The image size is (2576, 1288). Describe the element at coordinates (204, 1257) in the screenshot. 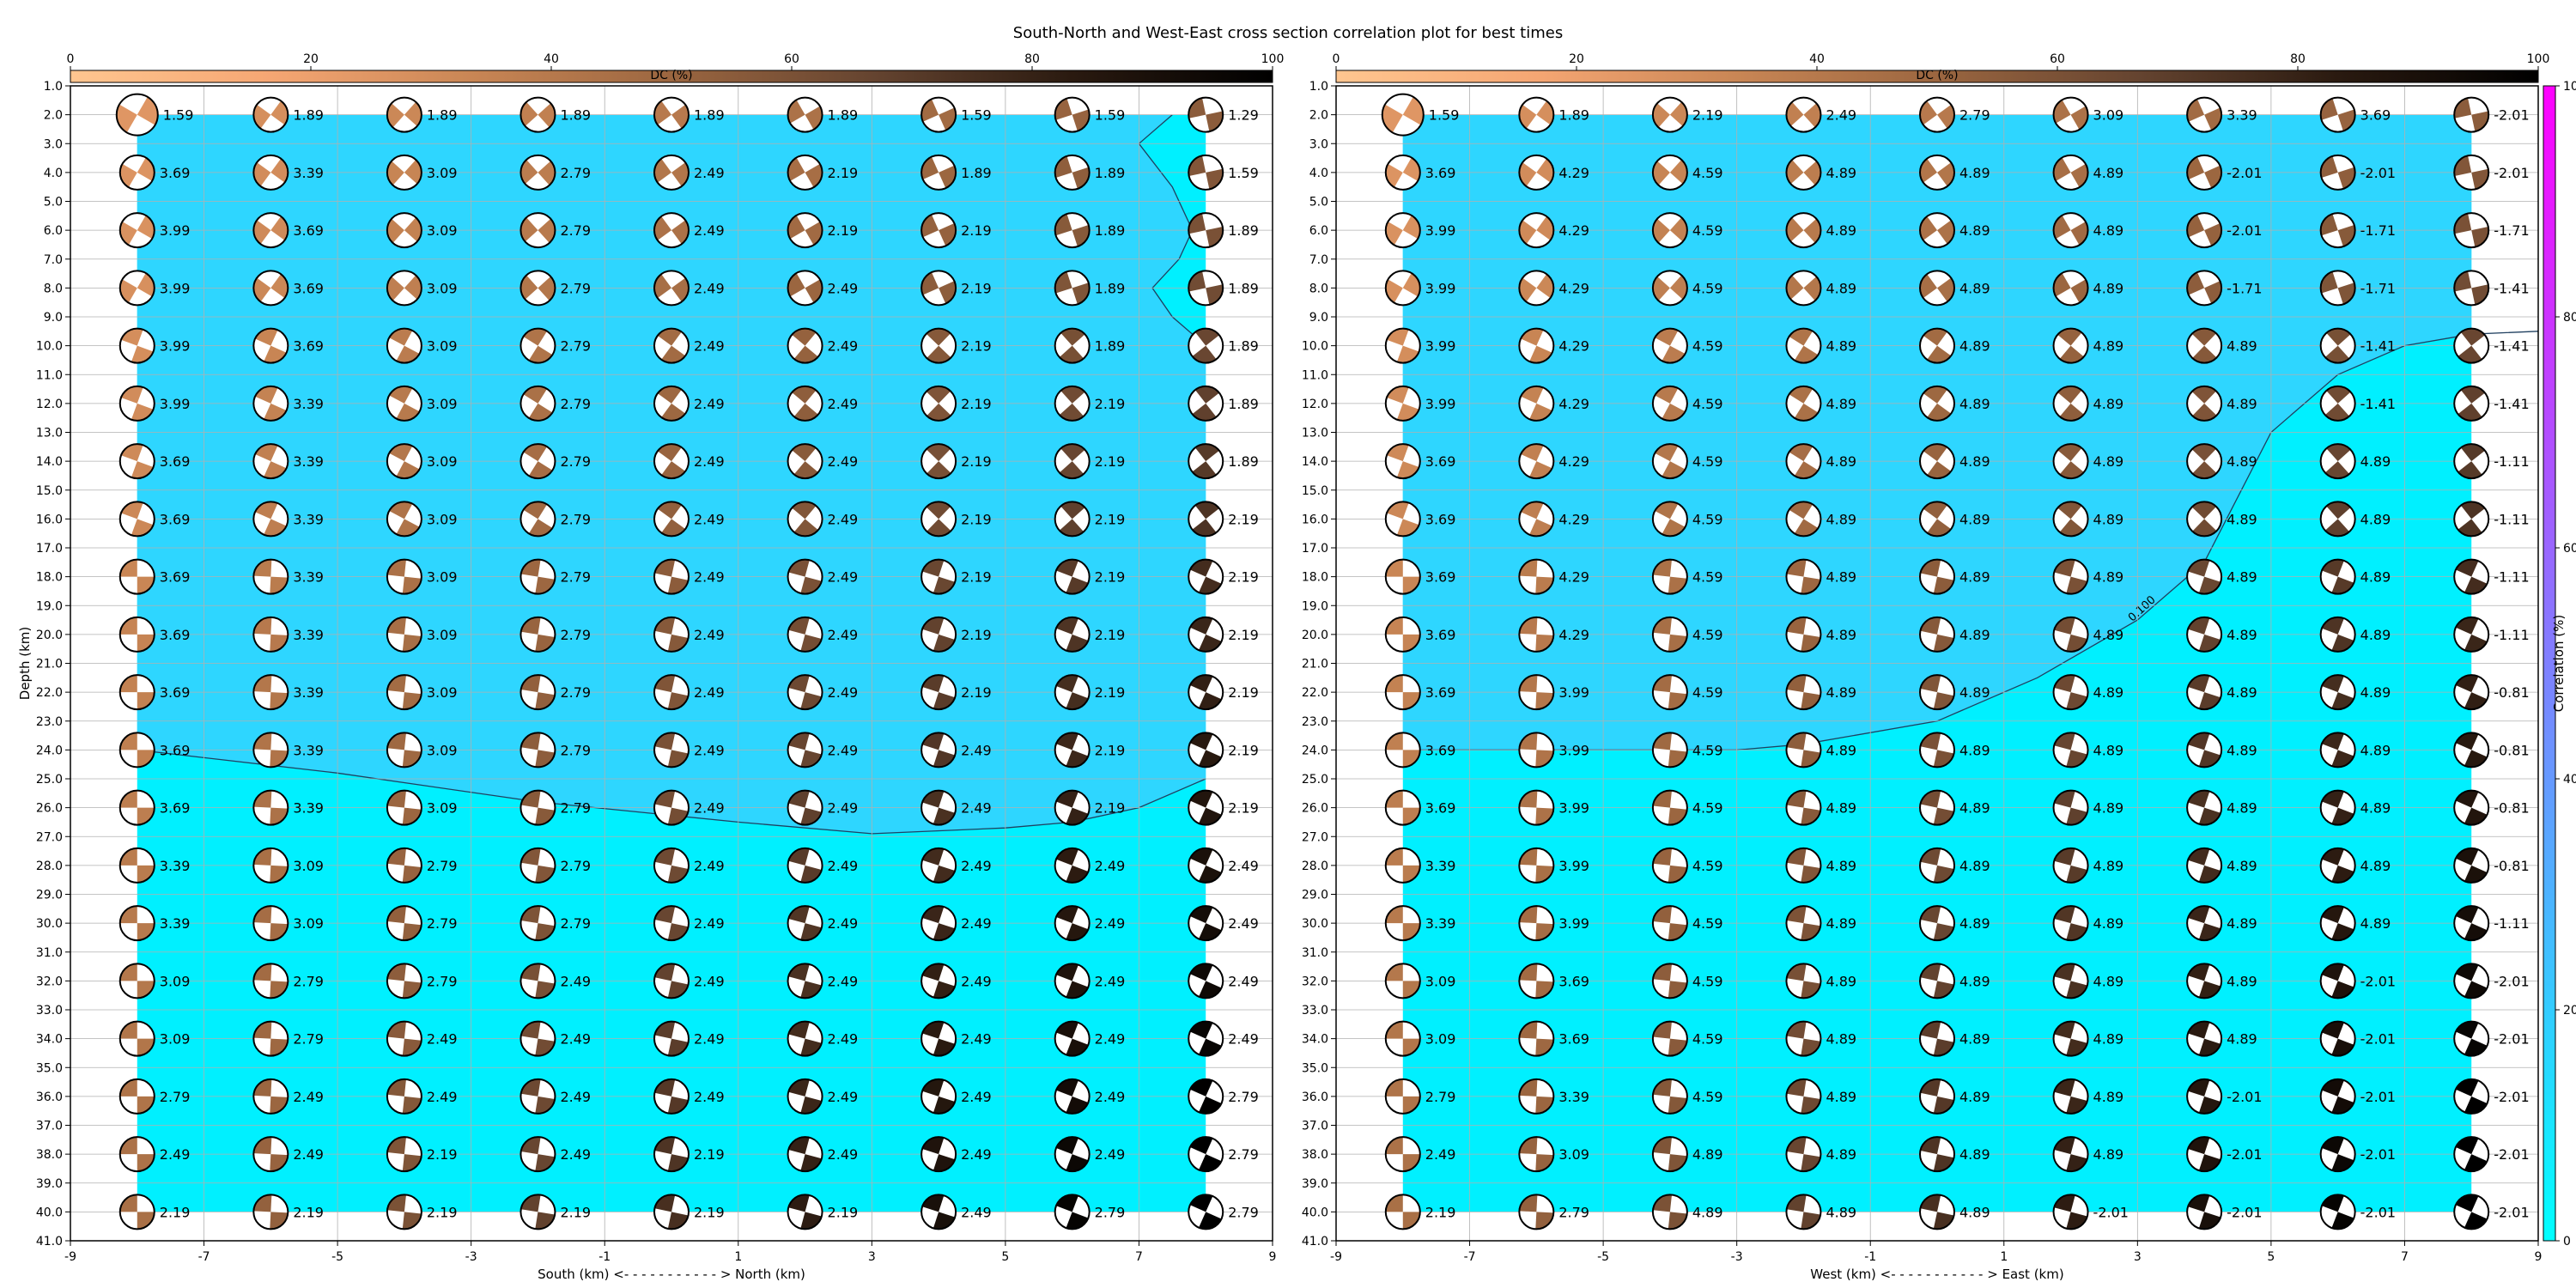

I see `x-tick-label: -7` at that location.